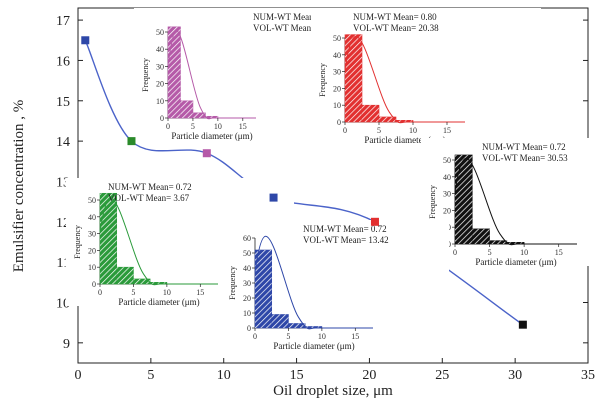  I want to click on x-tick-label: 0, so click(78, 375).